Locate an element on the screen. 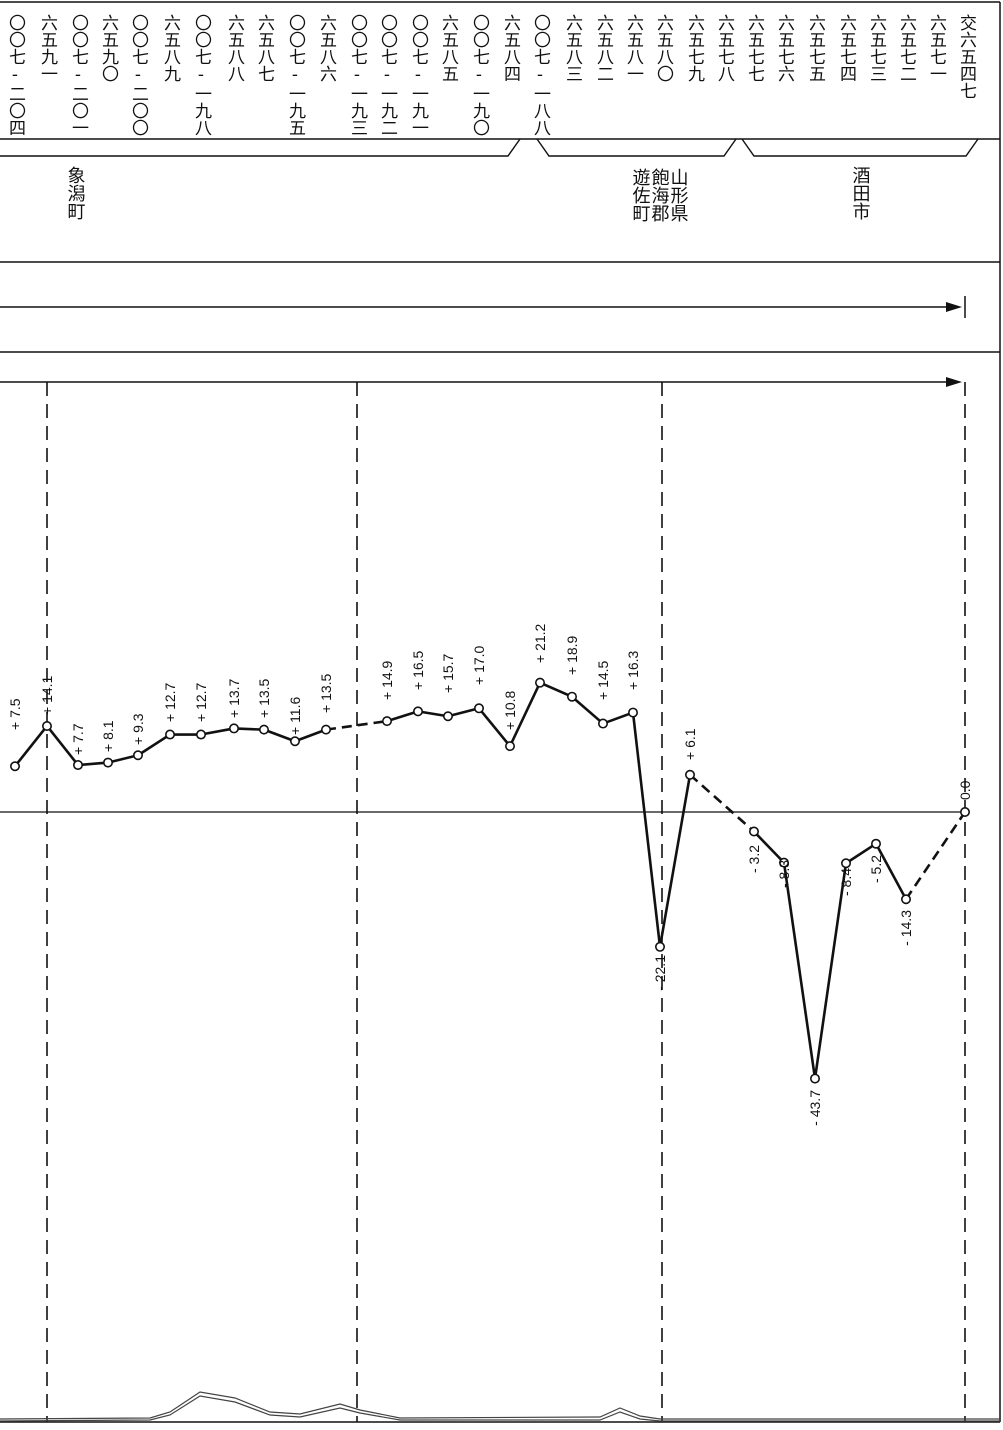 The width and height of the screenshot is (1003, 1430). benchmark-label: 交六五四七 is located at coordinates (966, 56).